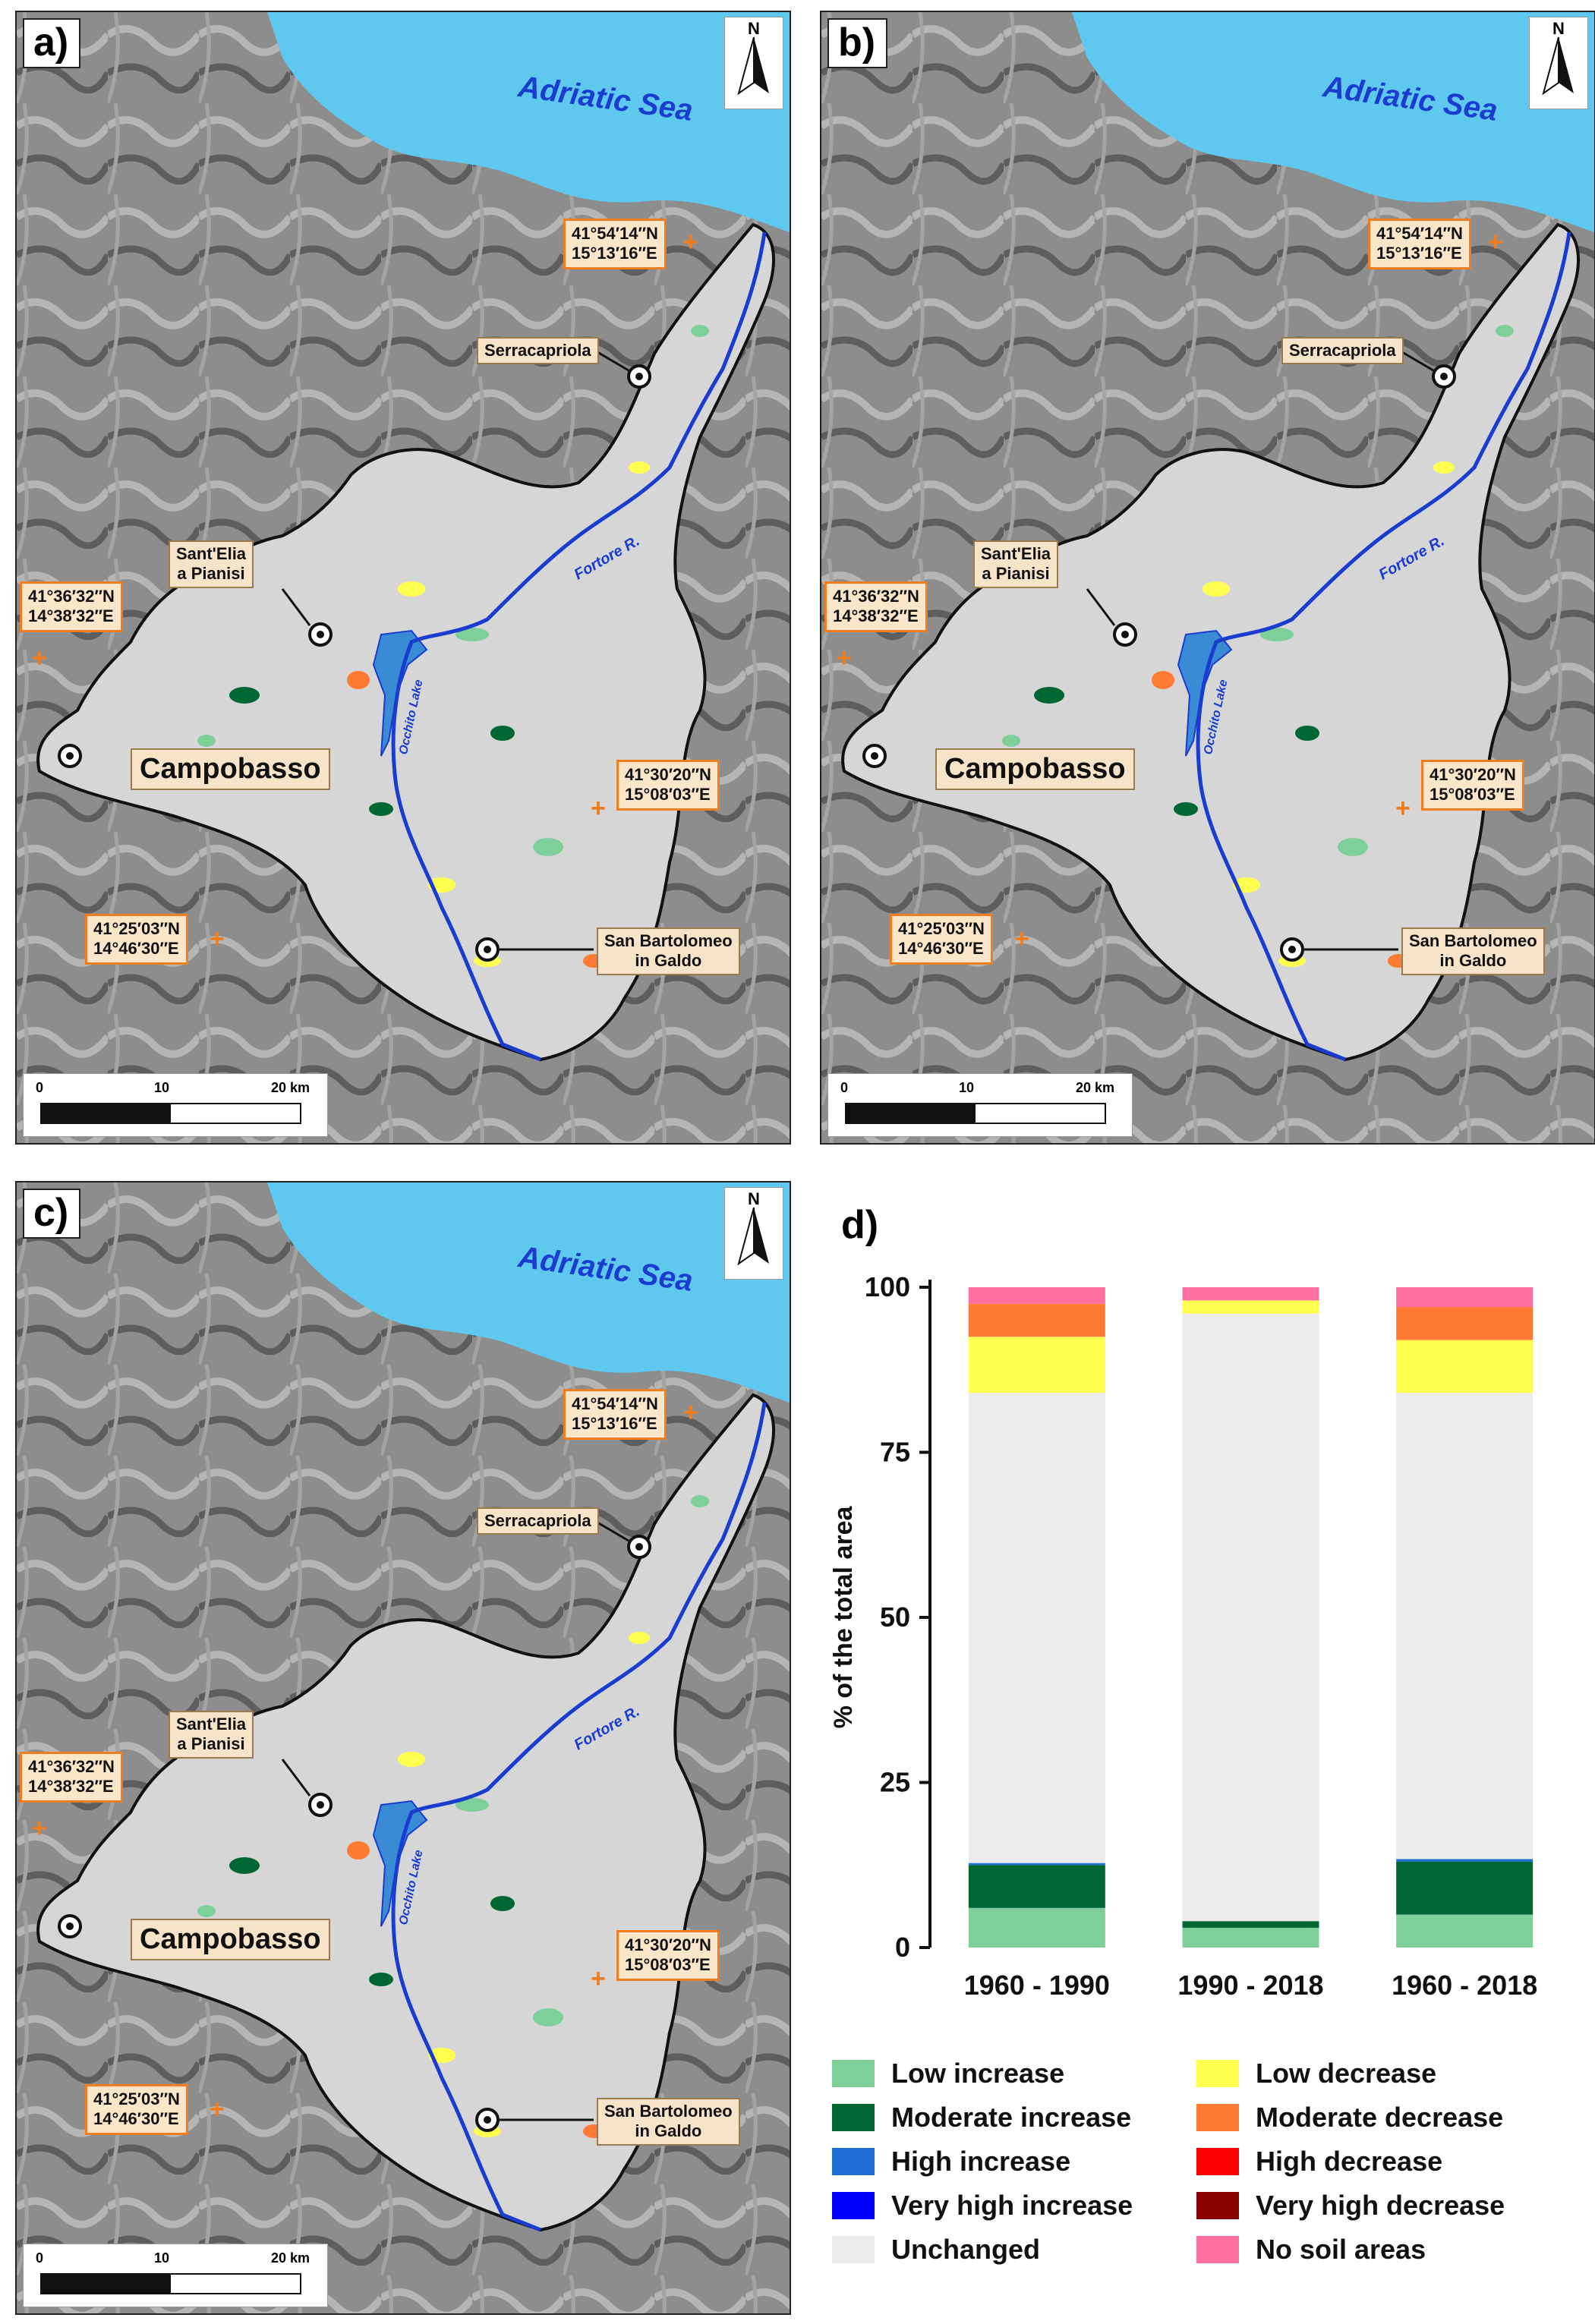 Image resolution: width=1595 pixels, height=2324 pixels. What do you see at coordinates (1473, 775) in the screenshot?
I see `coord-lat: 41°30′20″N` at bounding box center [1473, 775].